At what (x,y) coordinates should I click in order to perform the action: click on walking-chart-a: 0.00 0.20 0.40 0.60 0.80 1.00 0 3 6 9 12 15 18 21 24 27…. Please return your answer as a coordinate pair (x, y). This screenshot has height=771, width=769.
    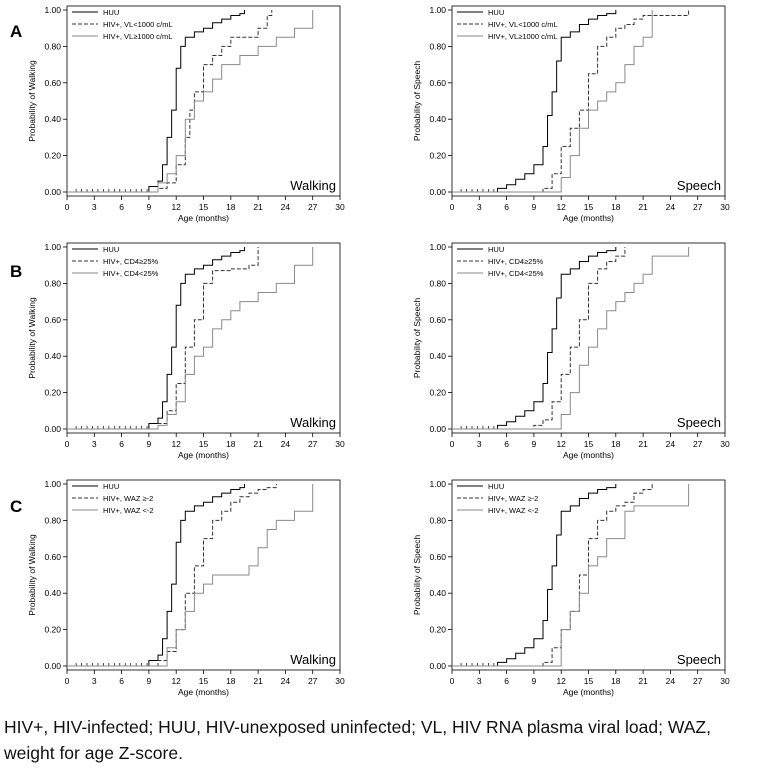
    Looking at the image, I should click on (186, 114).